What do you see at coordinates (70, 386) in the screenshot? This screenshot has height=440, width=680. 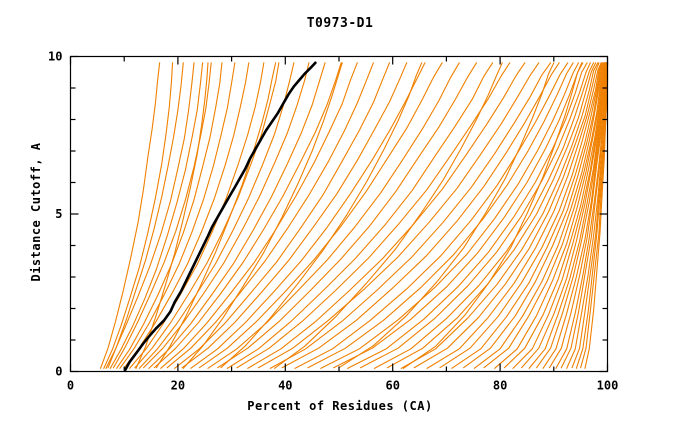 I see `x-tick-label: 0` at bounding box center [70, 386].